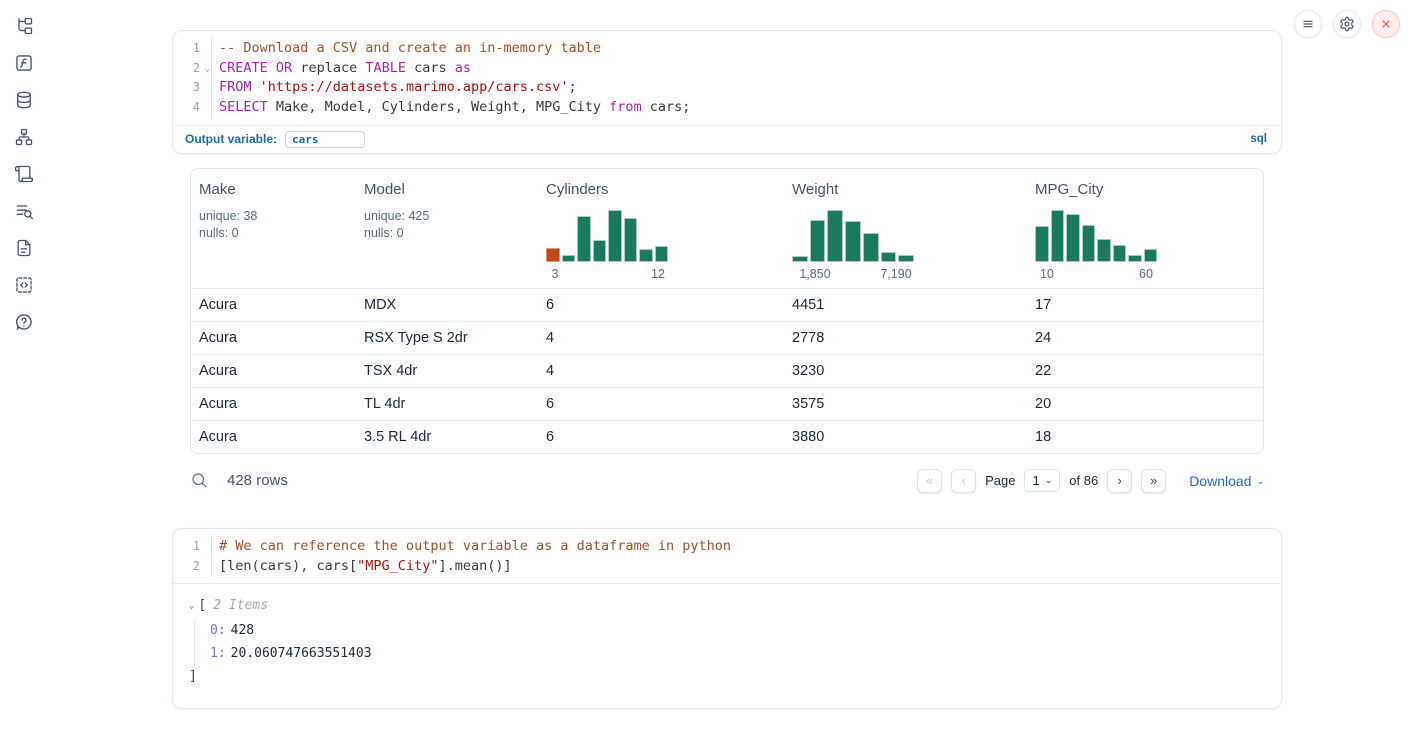  What do you see at coordinates (243, 107) in the screenshot?
I see `code-token: SELECT` at bounding box center [243, 107].